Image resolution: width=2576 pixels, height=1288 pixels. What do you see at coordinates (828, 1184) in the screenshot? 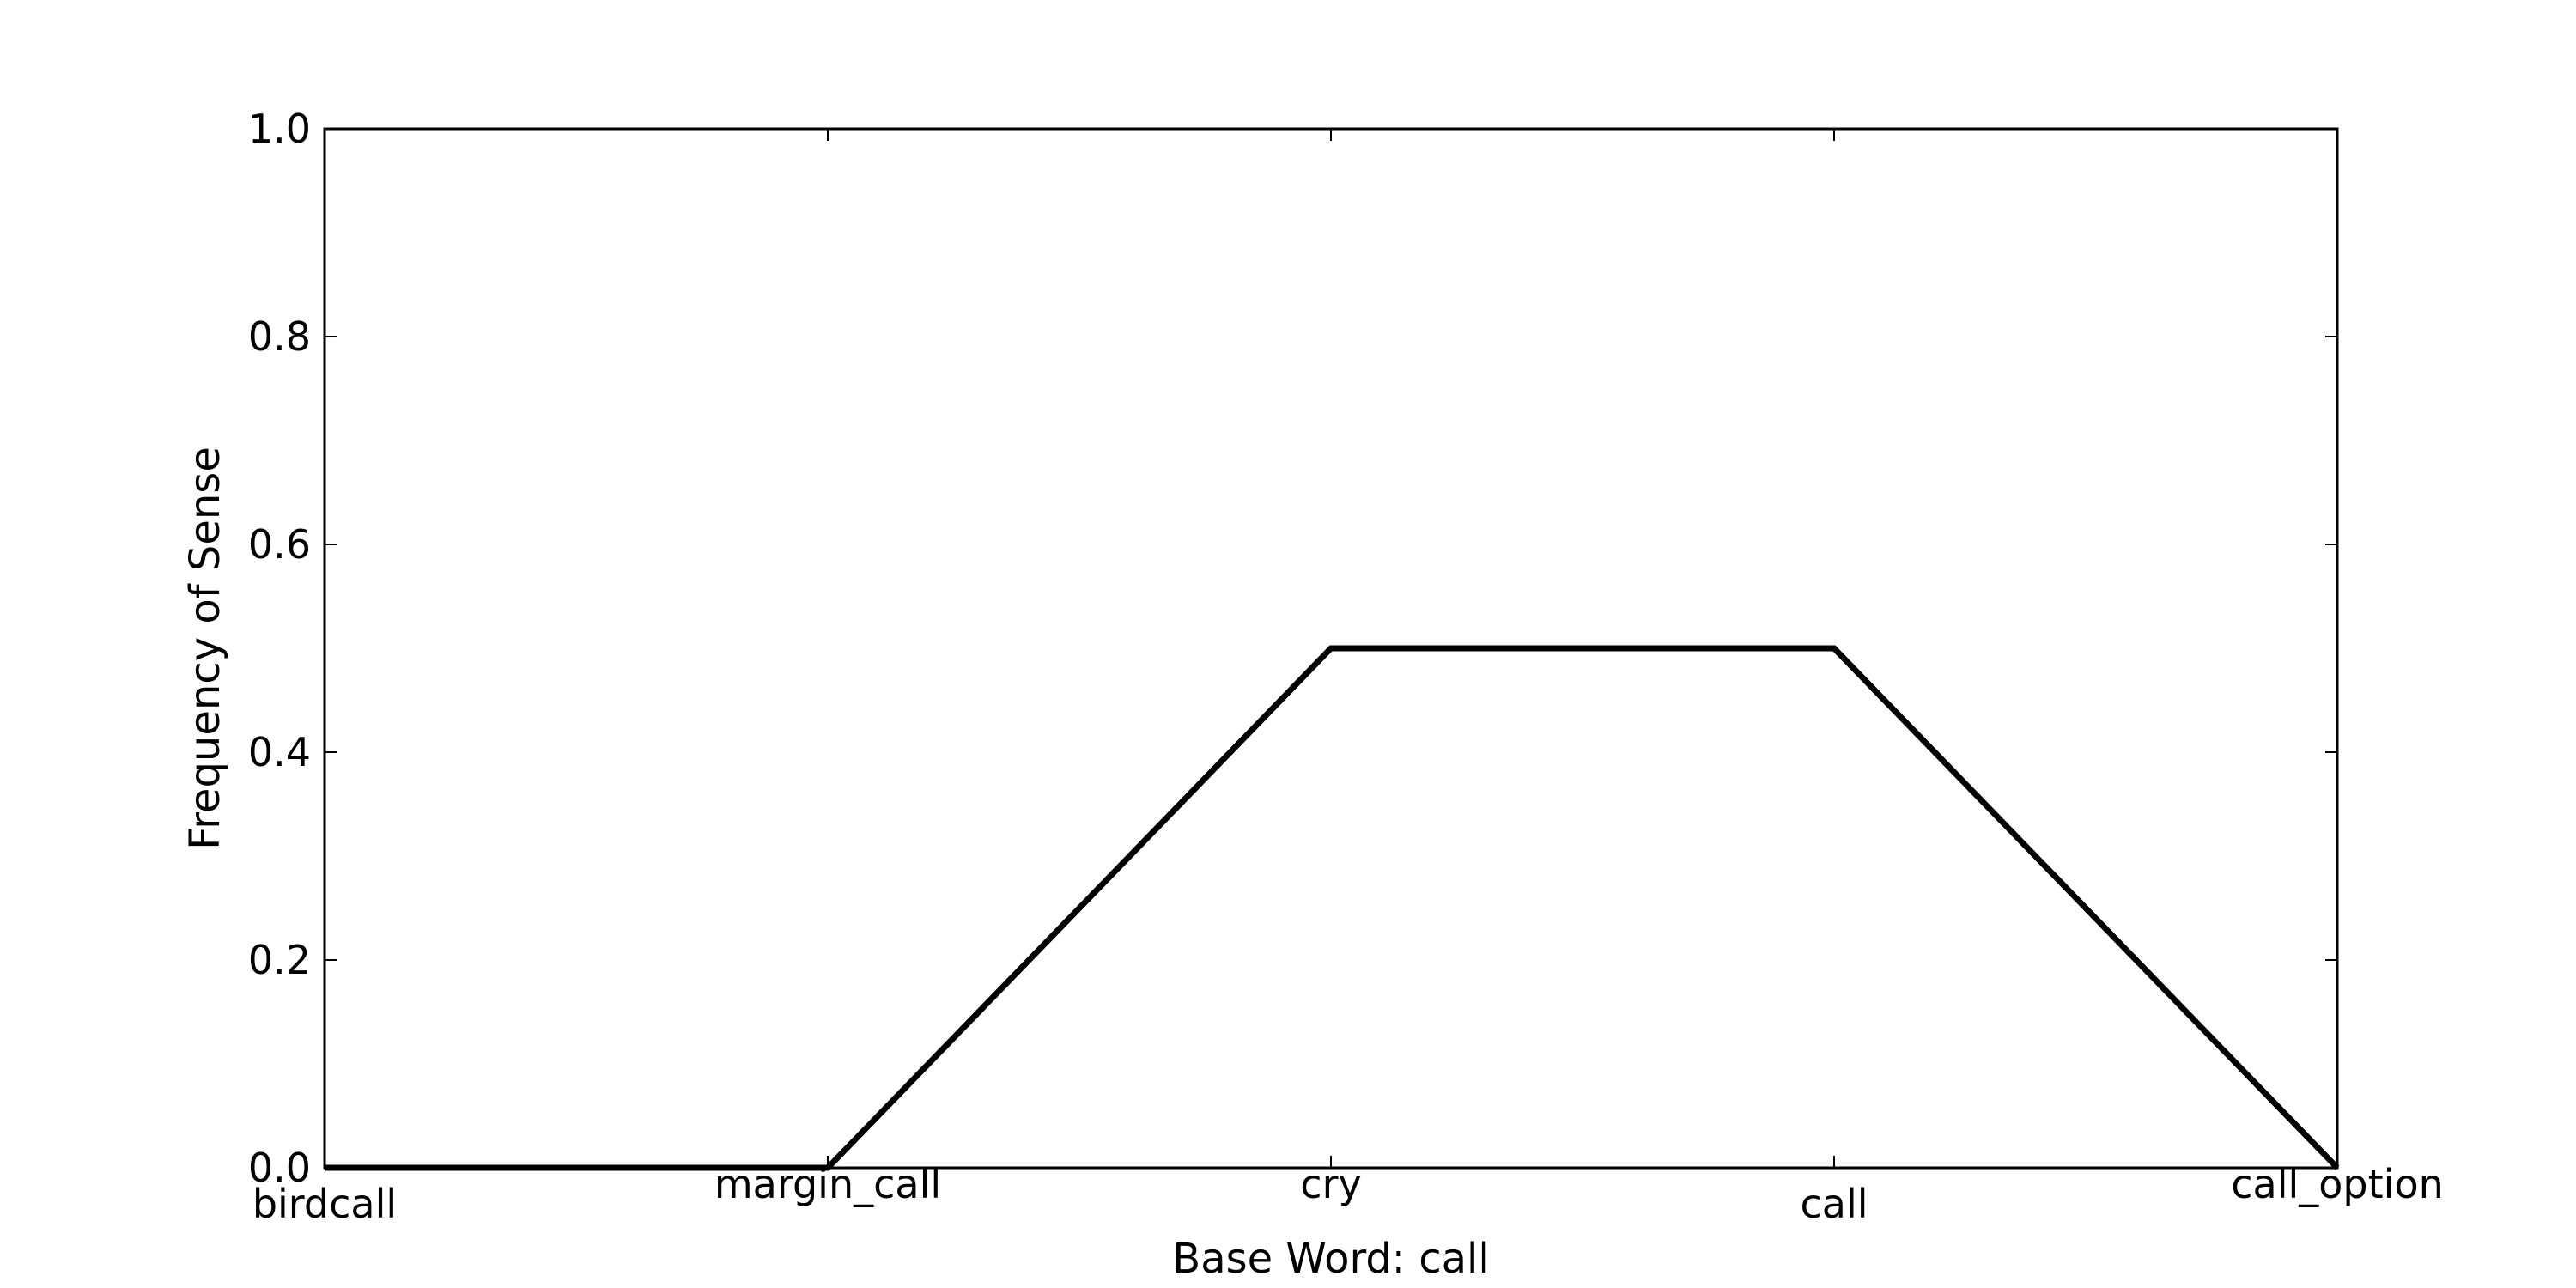
I see `x-tick-label: margin_call` at bounding box center [828, 1184].